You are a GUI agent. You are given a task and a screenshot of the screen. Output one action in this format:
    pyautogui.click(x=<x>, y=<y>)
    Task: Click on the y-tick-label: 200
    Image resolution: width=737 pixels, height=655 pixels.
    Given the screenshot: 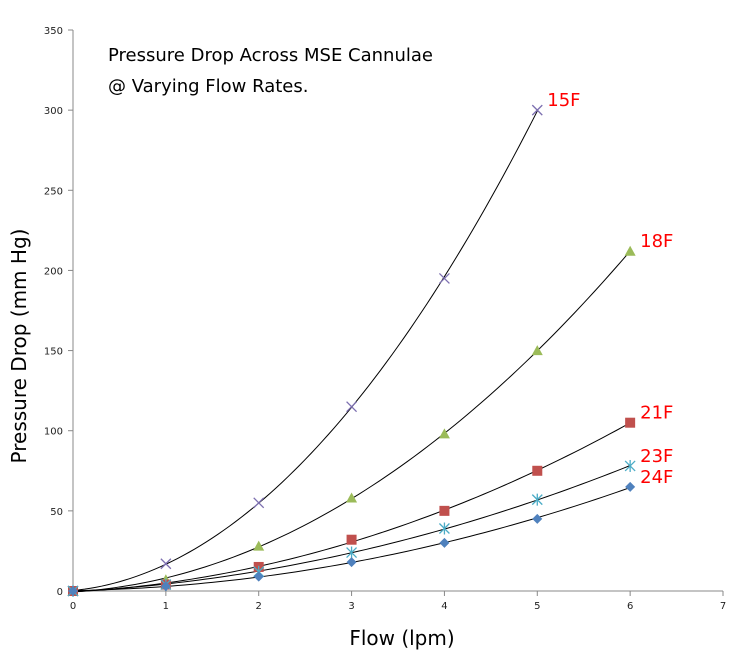 What is the action you would take?
    pyautogui.click(x=53, y=271)
    